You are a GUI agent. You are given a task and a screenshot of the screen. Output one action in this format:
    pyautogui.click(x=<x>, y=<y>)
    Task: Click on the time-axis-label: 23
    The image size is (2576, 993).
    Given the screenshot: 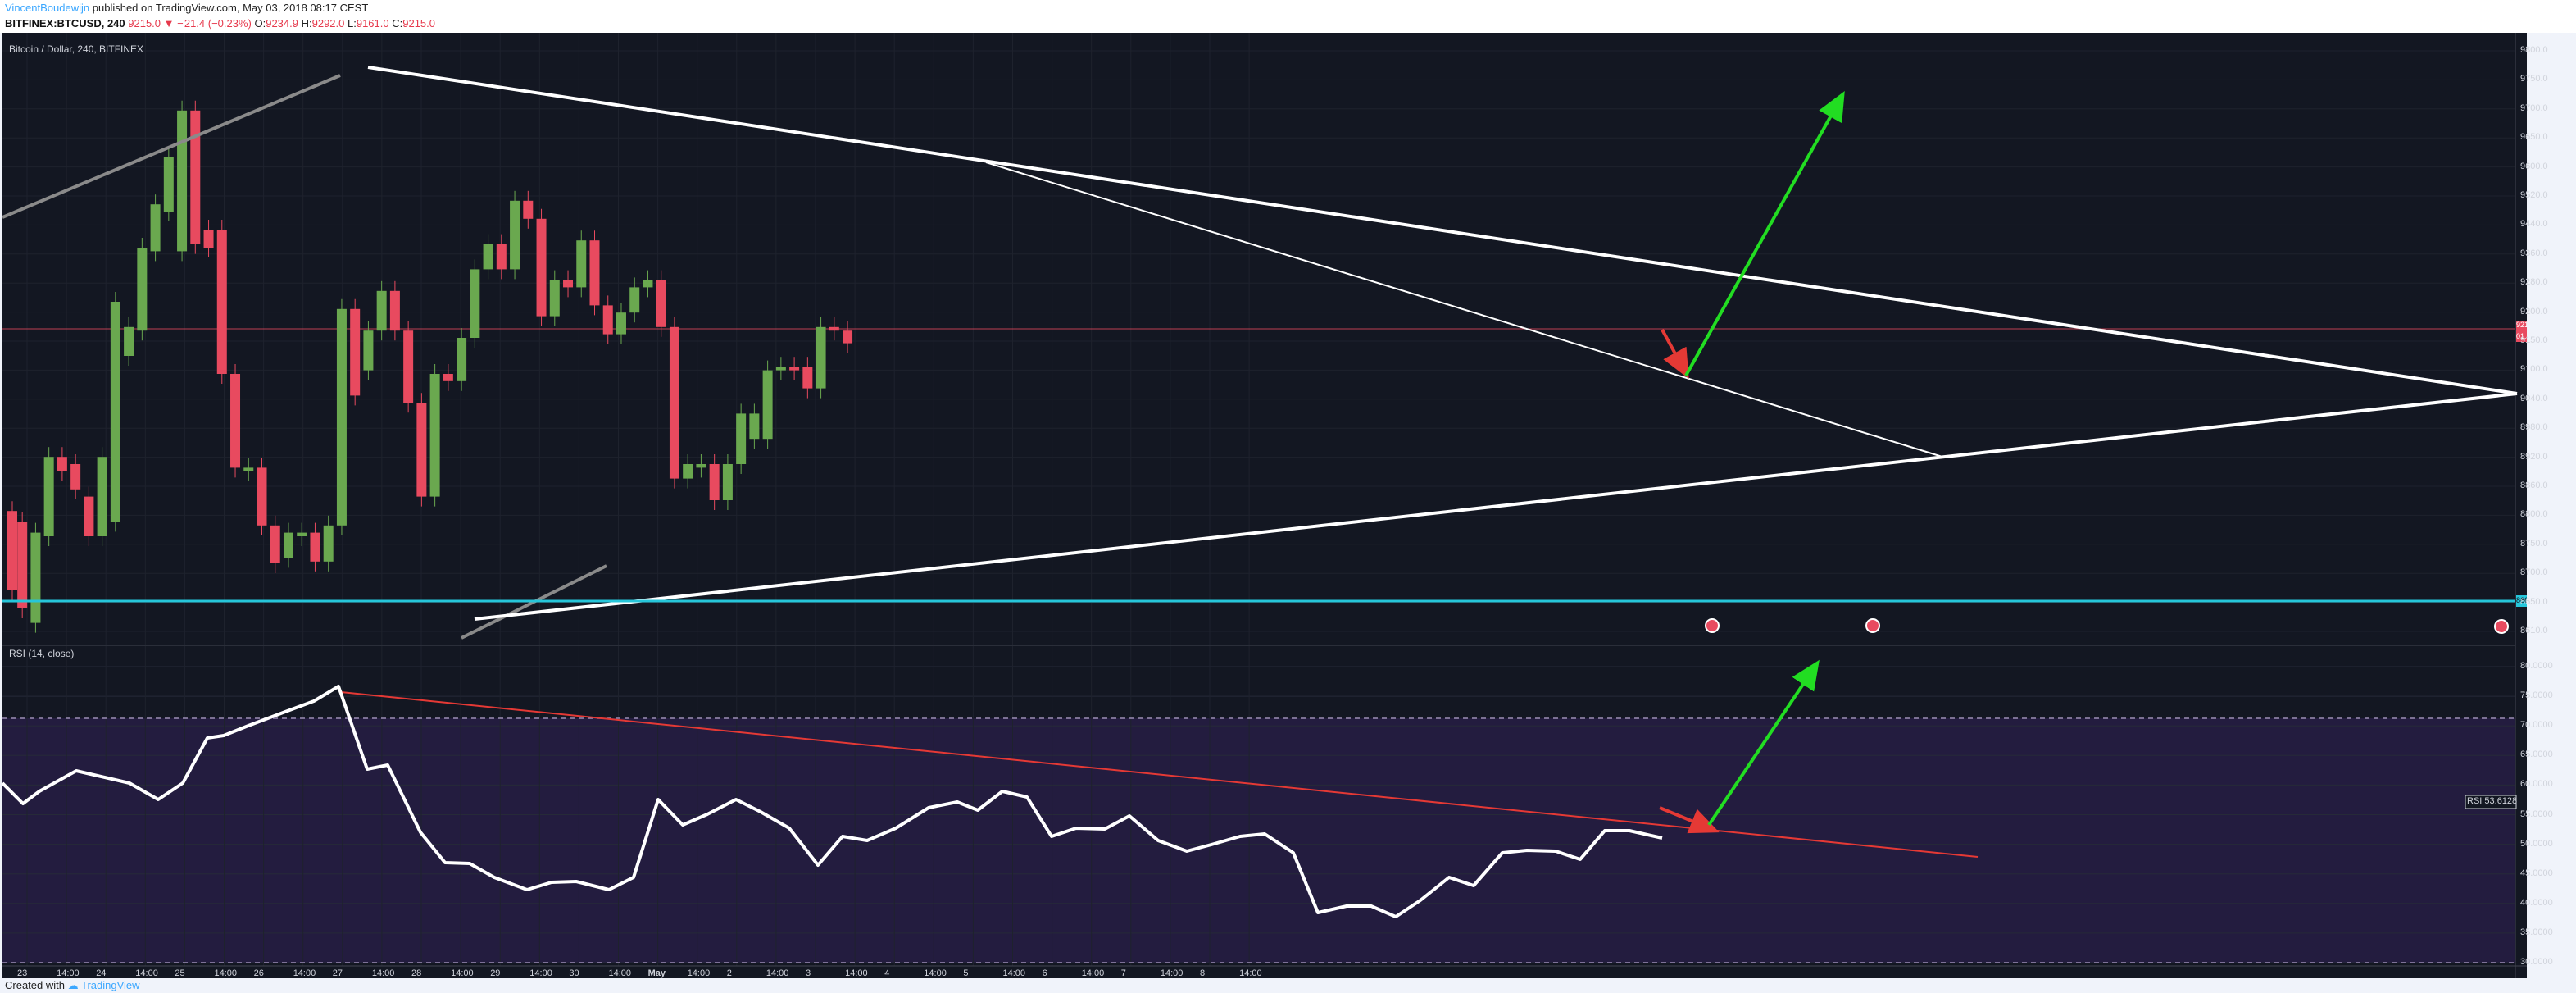 What is the action you would take?
    pyautogui.click(x=22, y=973)
    